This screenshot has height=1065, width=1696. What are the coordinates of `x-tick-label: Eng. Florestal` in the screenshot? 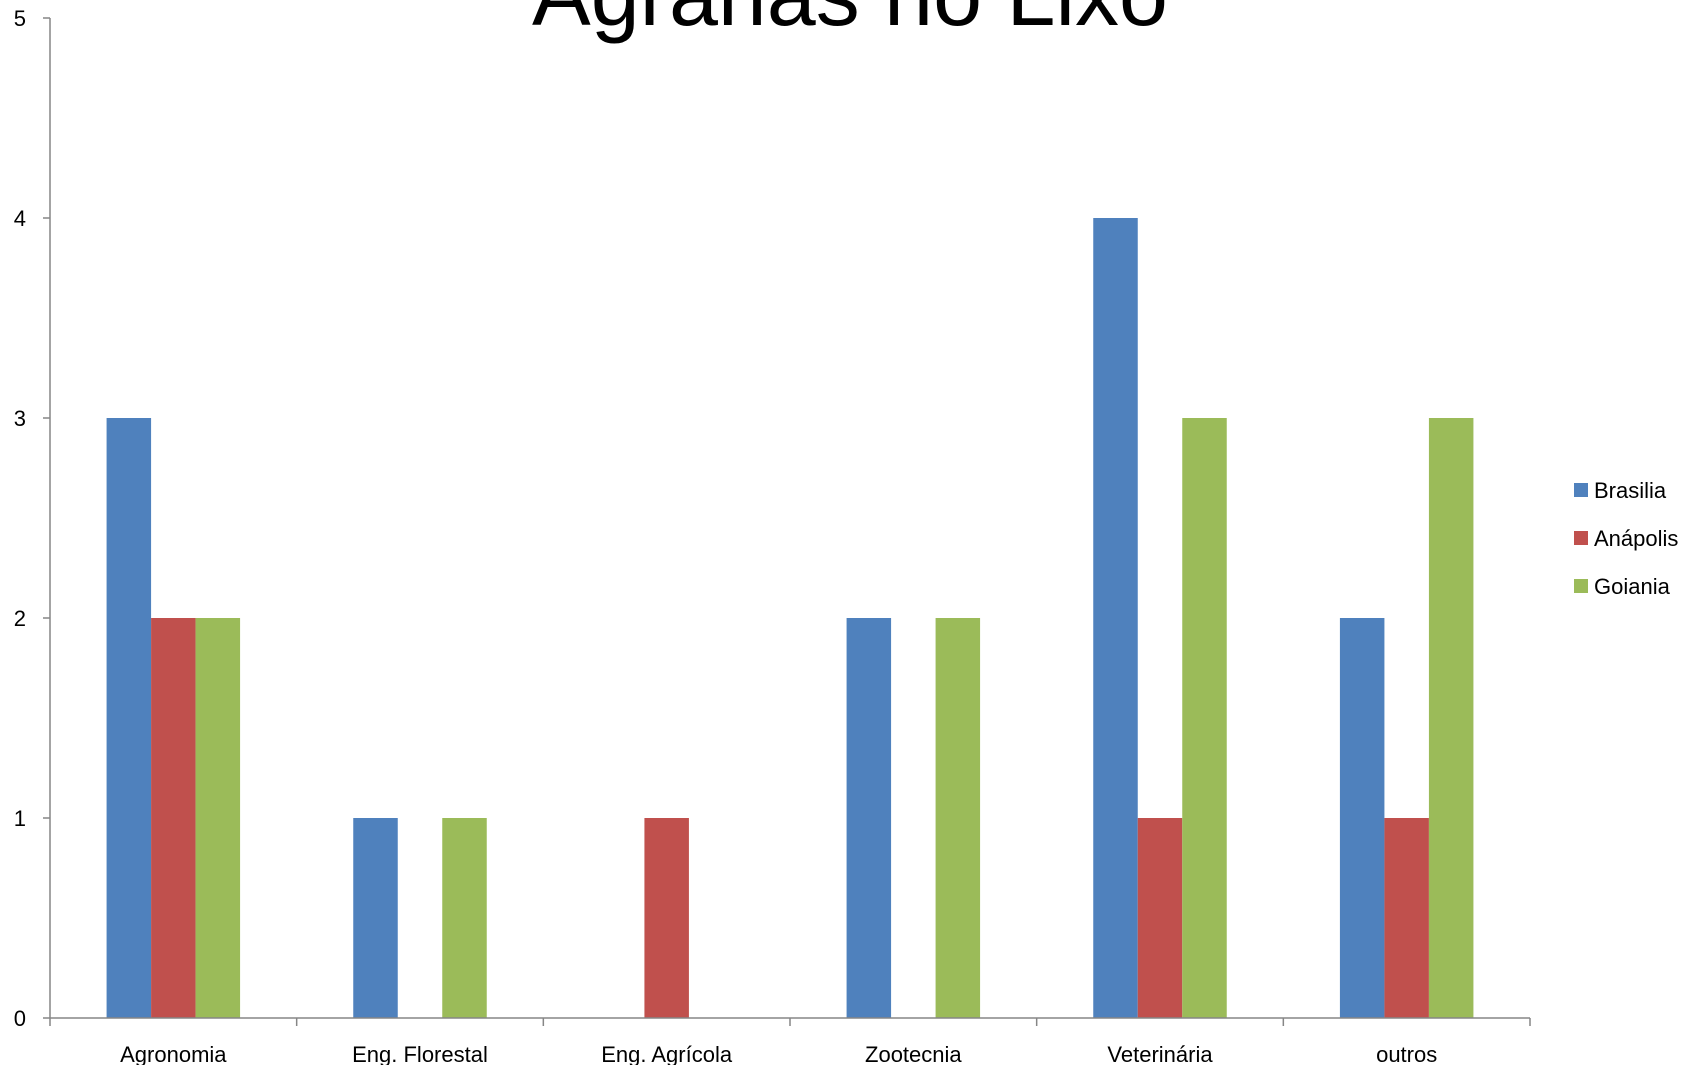 It's located at (420, 1053).